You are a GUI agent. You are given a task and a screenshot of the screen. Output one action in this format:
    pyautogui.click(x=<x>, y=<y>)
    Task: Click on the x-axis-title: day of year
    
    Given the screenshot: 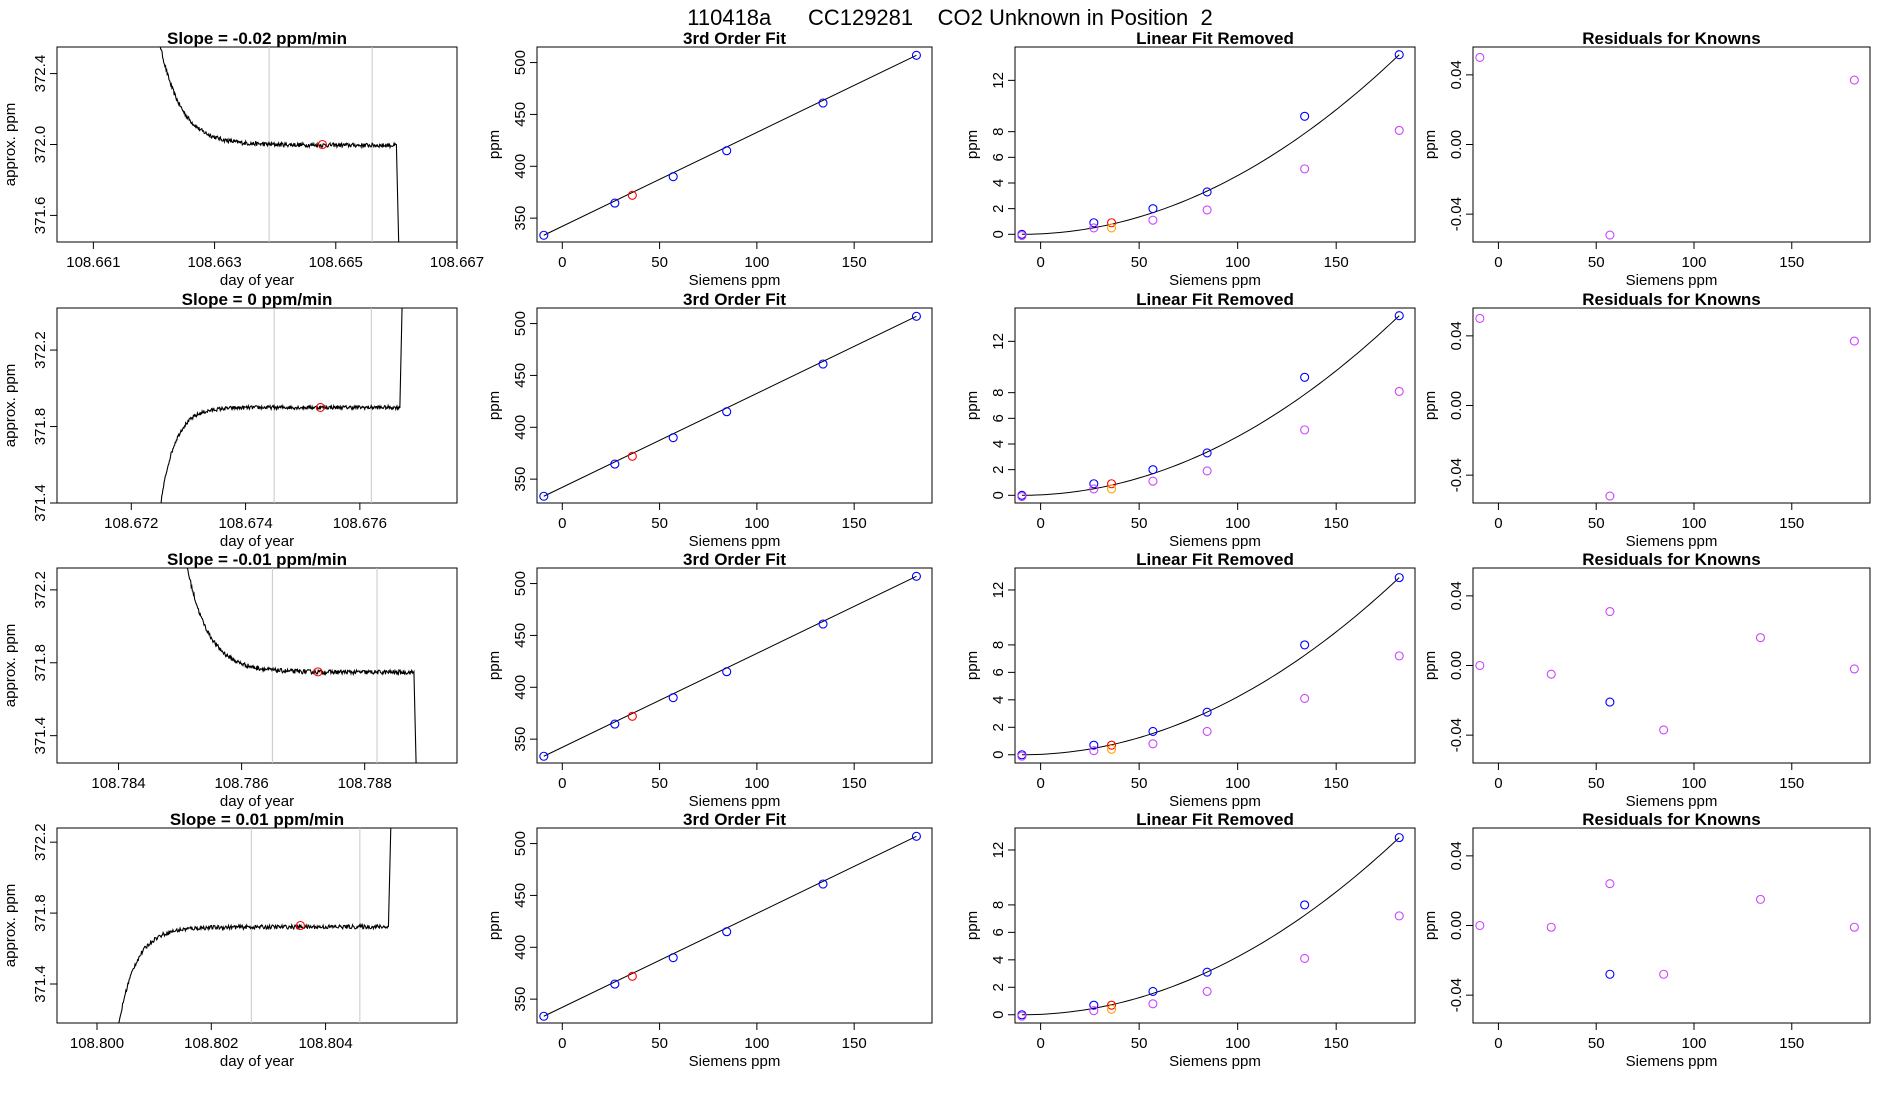 What is the action you would take?
    pyautogui.click(x=257, y=1061)
    